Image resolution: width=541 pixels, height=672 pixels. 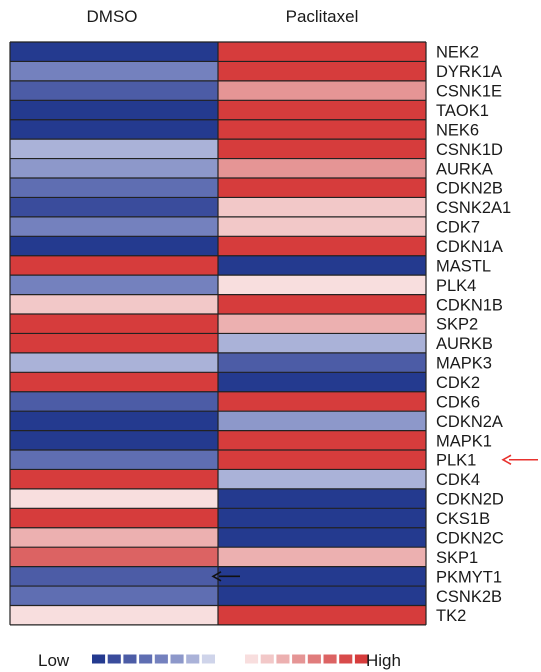 What do you see at coordinates (469, 577) in the screenshot?
I see `row-label: PKMYT1` at bounding box center [469, 577].